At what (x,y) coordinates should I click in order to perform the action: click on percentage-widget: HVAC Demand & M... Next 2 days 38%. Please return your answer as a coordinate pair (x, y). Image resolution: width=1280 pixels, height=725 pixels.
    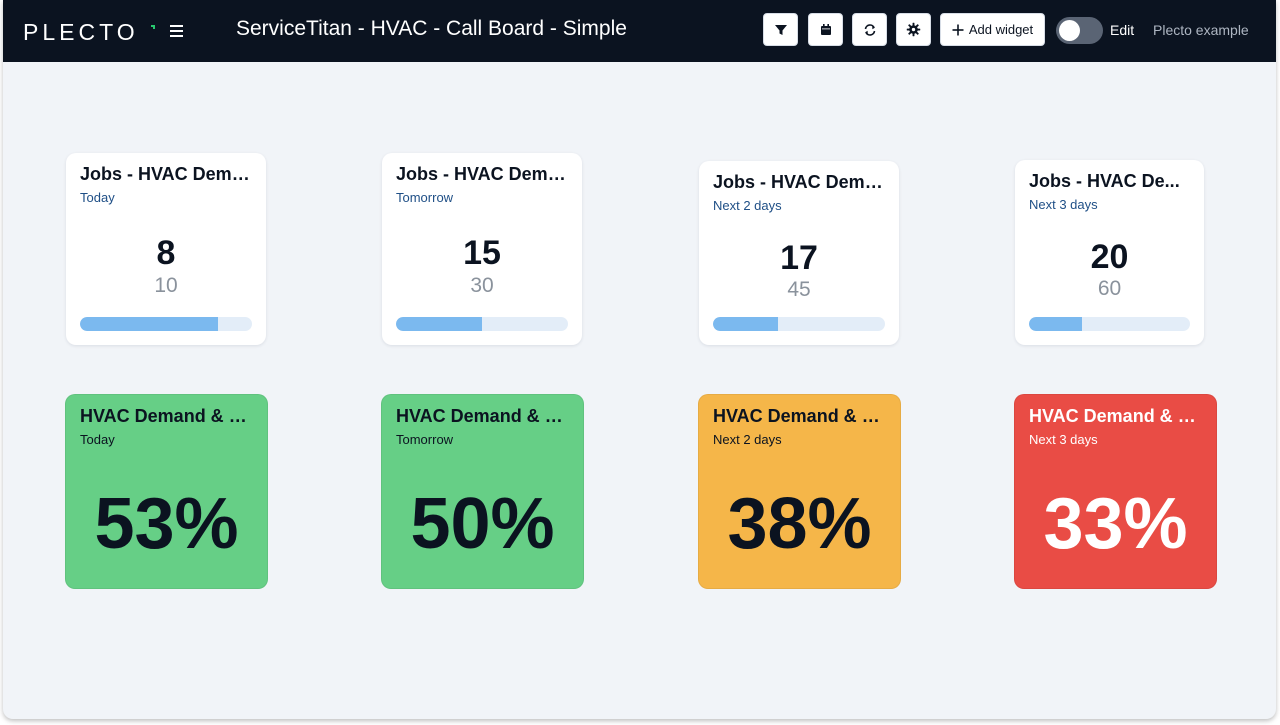
    Looking at the image, I should click on (799, 491).